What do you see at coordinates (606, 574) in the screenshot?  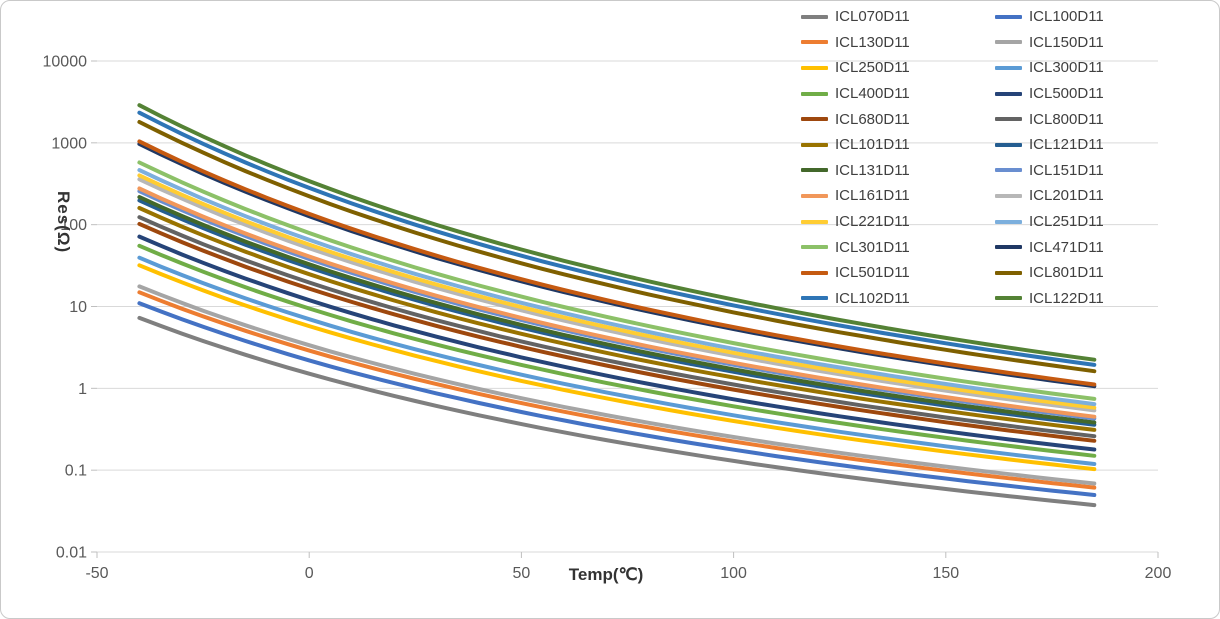 I see `x-axis-title: Temp(℃)` at bounding box center [606, 574].